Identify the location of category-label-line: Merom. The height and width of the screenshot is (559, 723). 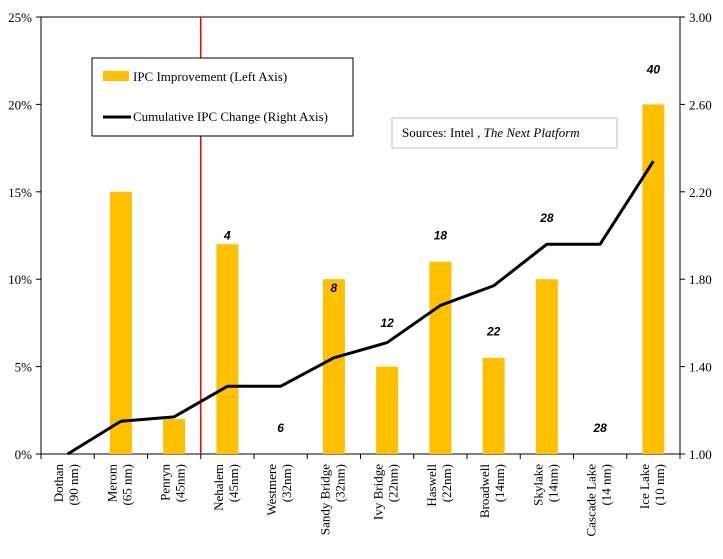
(111, 483).